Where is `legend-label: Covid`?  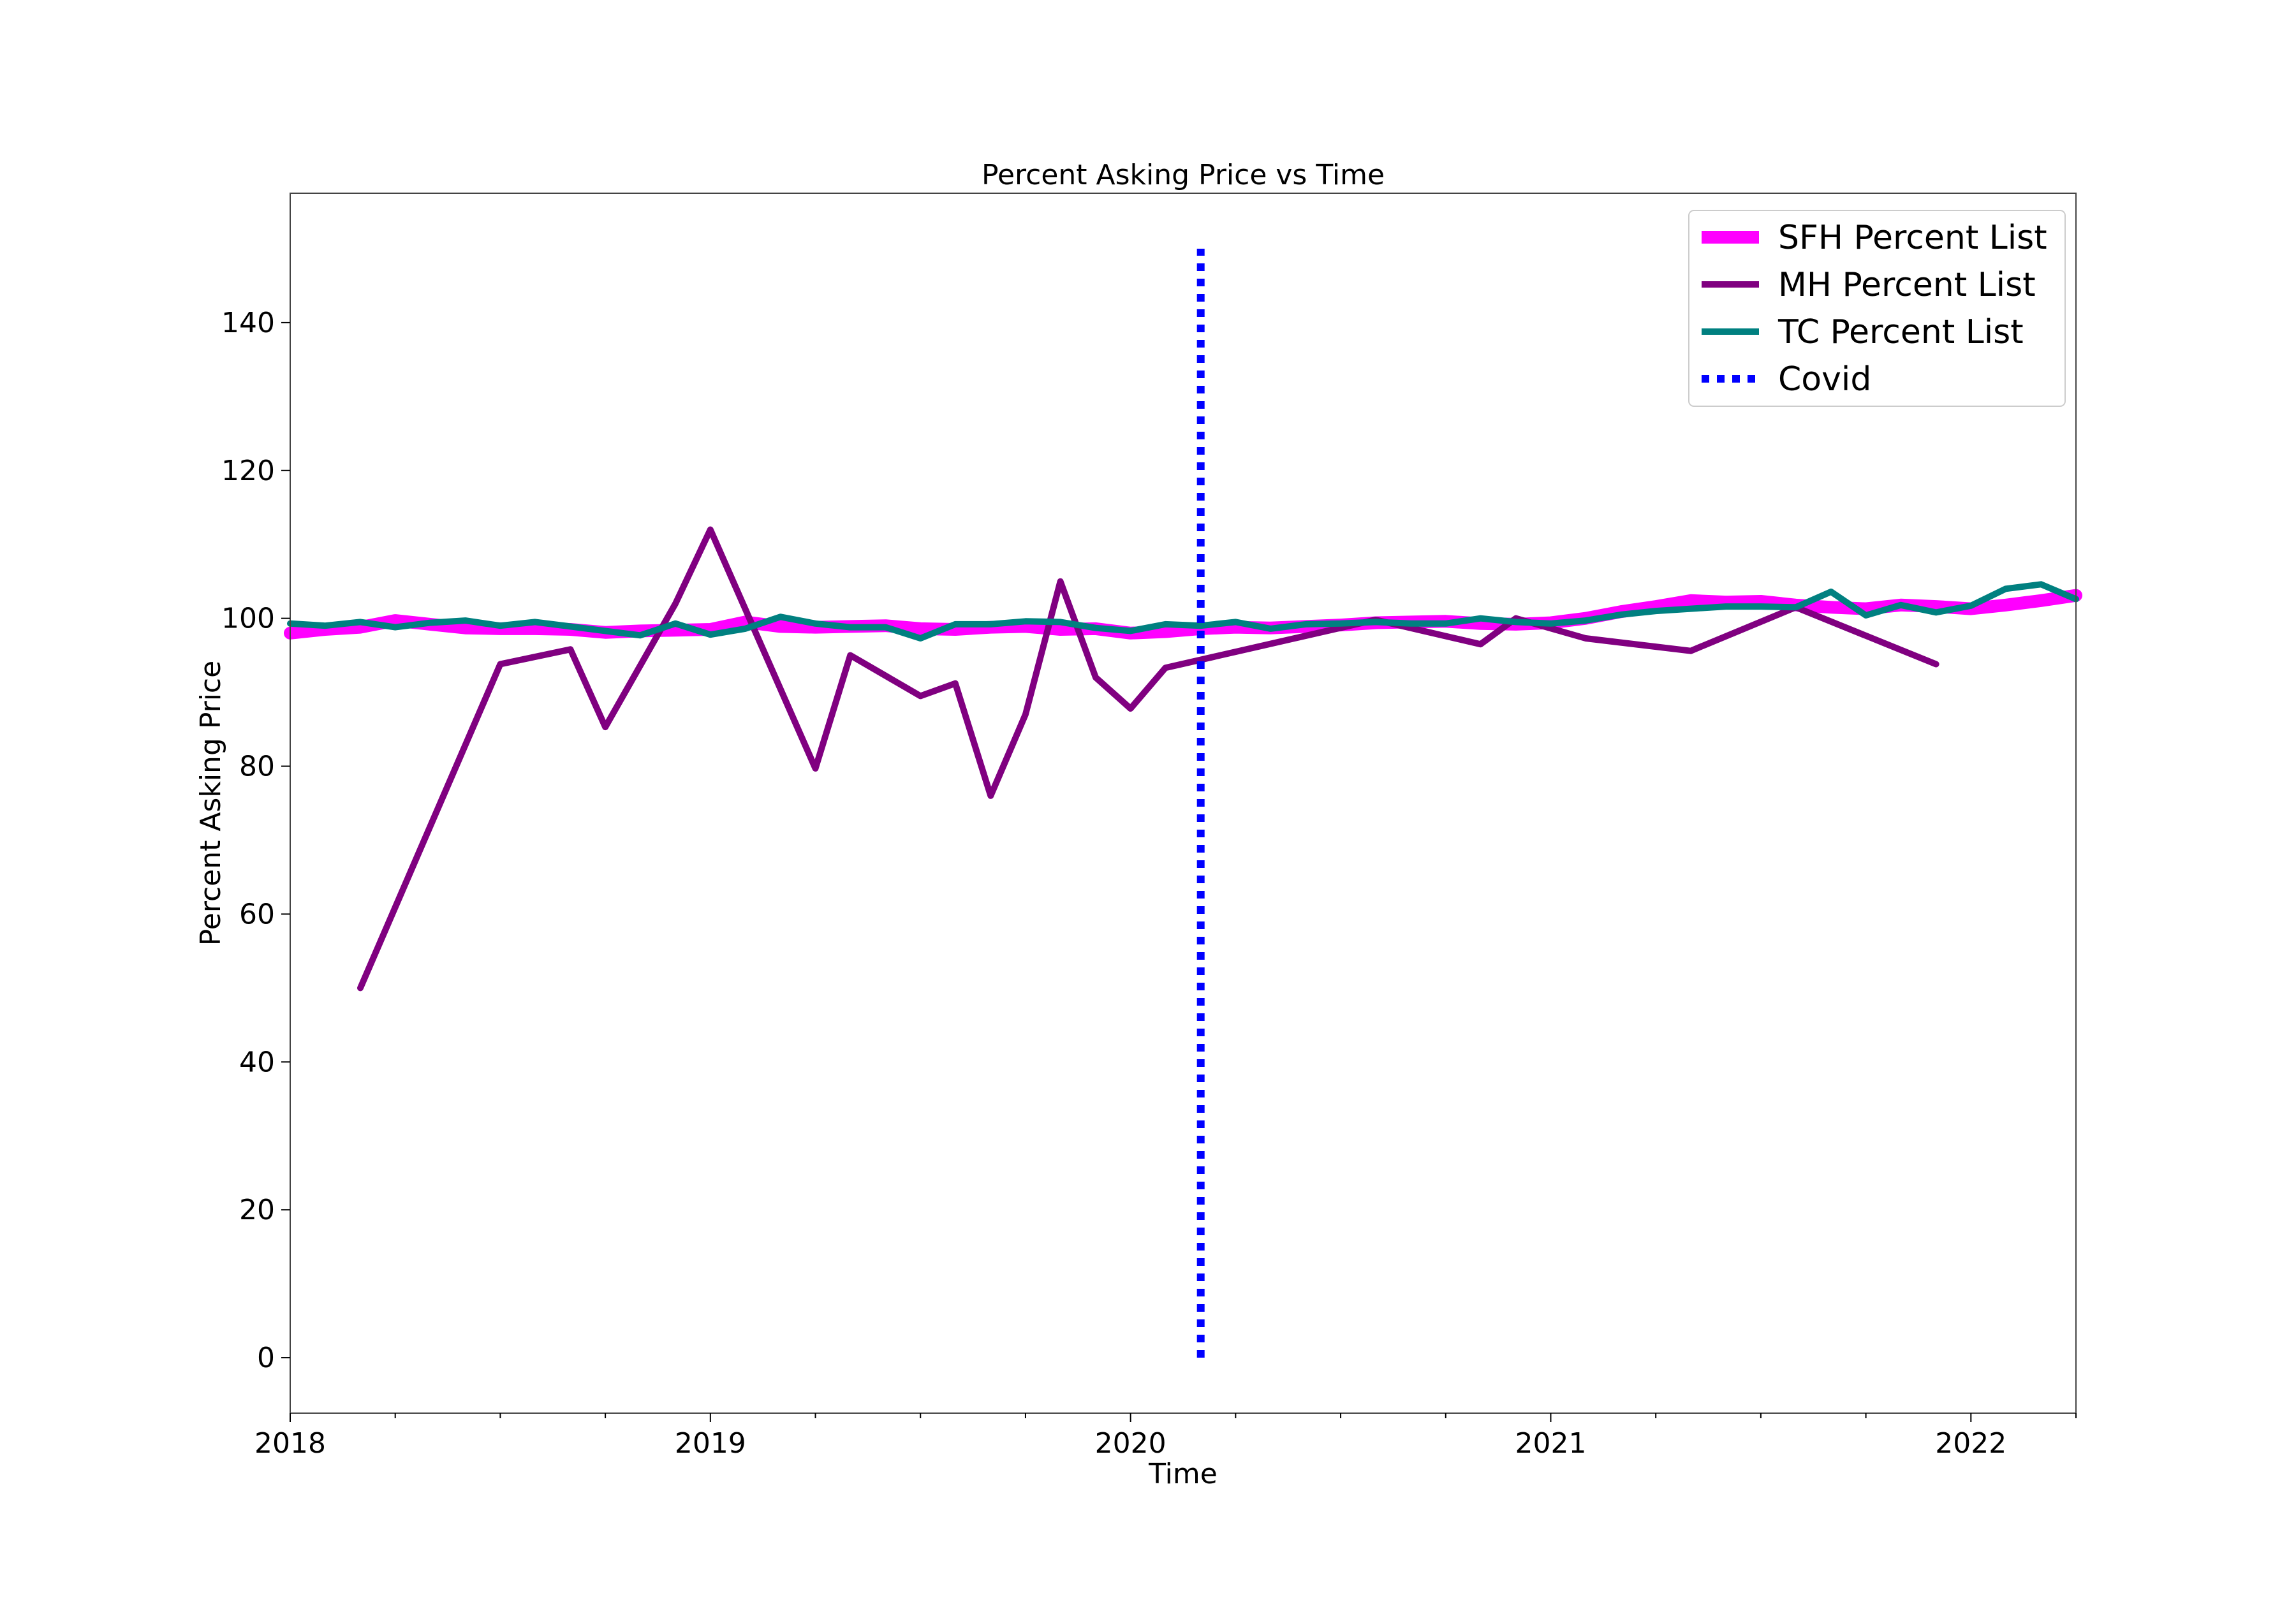
legend-label: Covid is located at coordinates (1824, 379).